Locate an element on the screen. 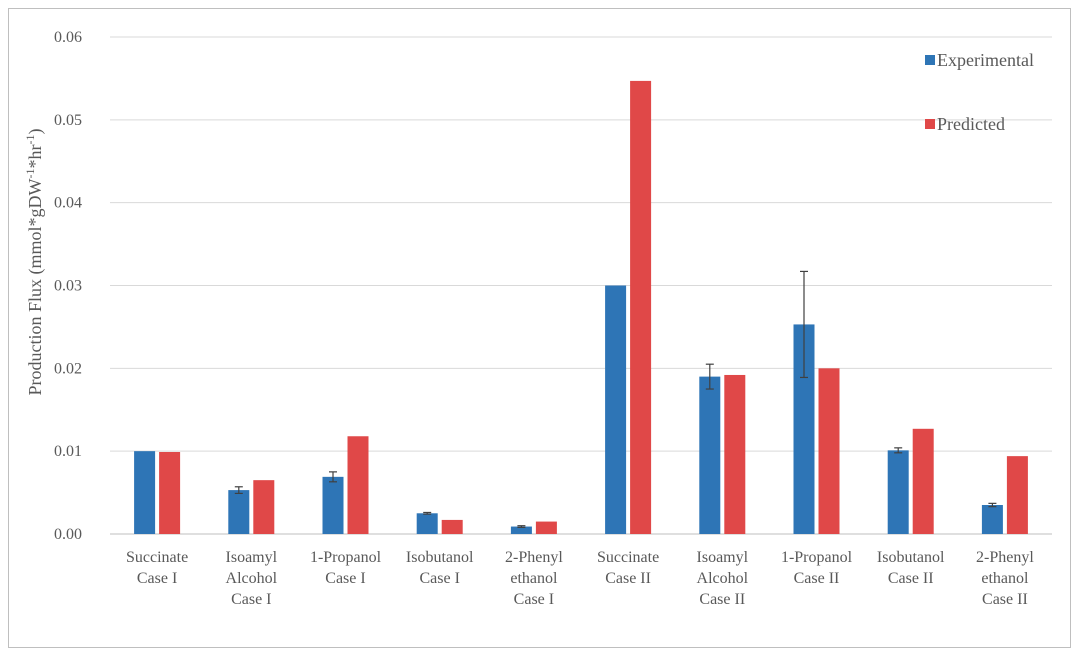 This screenshot has width=1081, height=648. y-tick-label: 0.03 is located at coordinates (68, 286).